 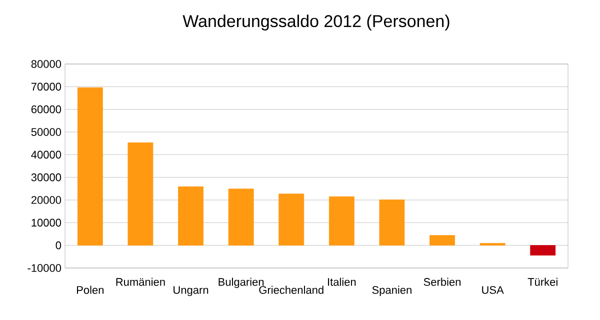 I want to click on y-tick-label: 20000, so click(x=46, y=200).